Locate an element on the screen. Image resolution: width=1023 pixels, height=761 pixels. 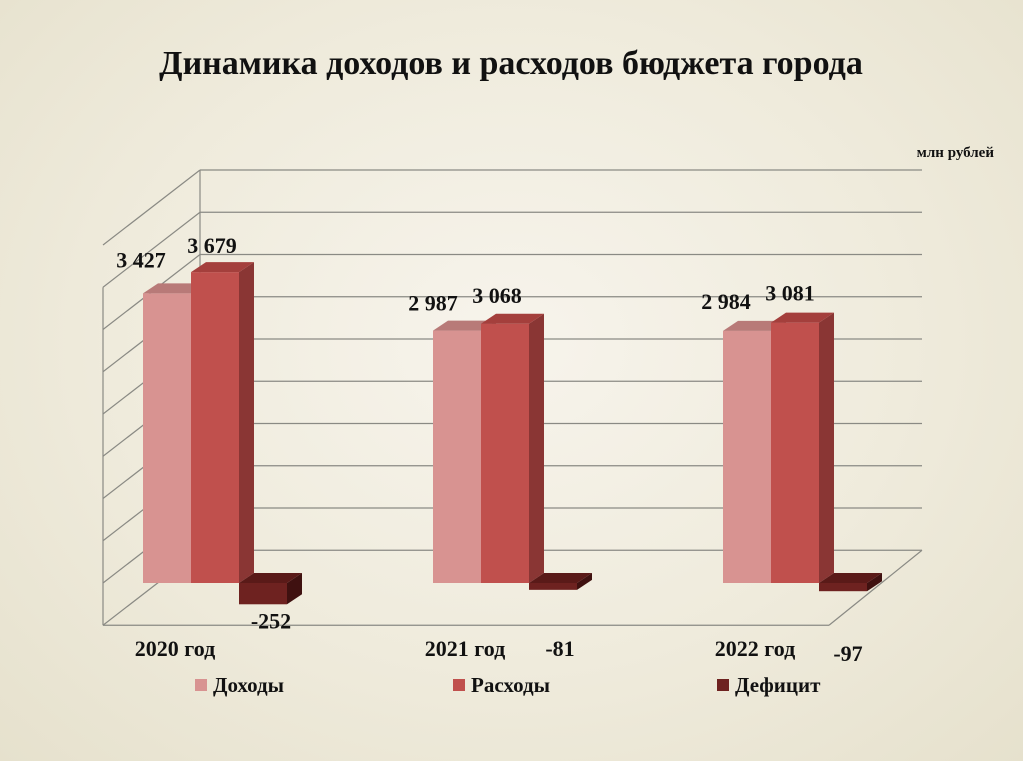
category-label-1: 2020 год is located at coordinates (175, 648).